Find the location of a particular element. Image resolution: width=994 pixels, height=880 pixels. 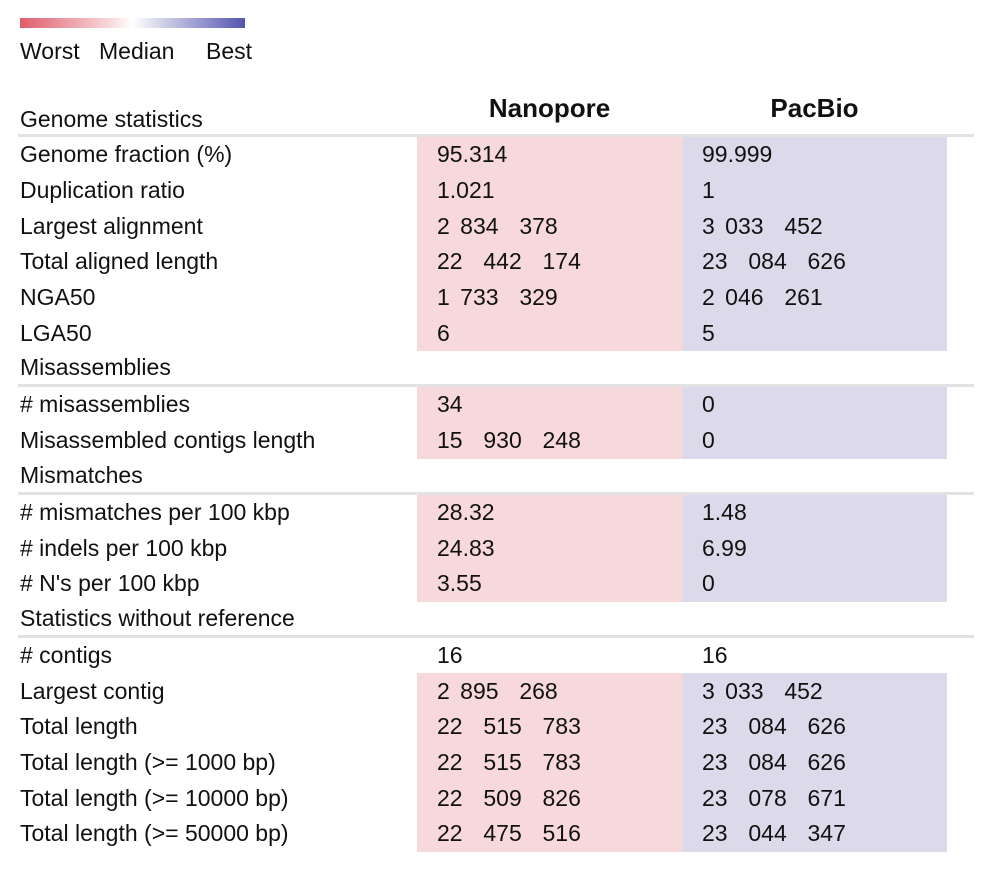

metric-label: Largest contig is located at coordinates (92, 690).